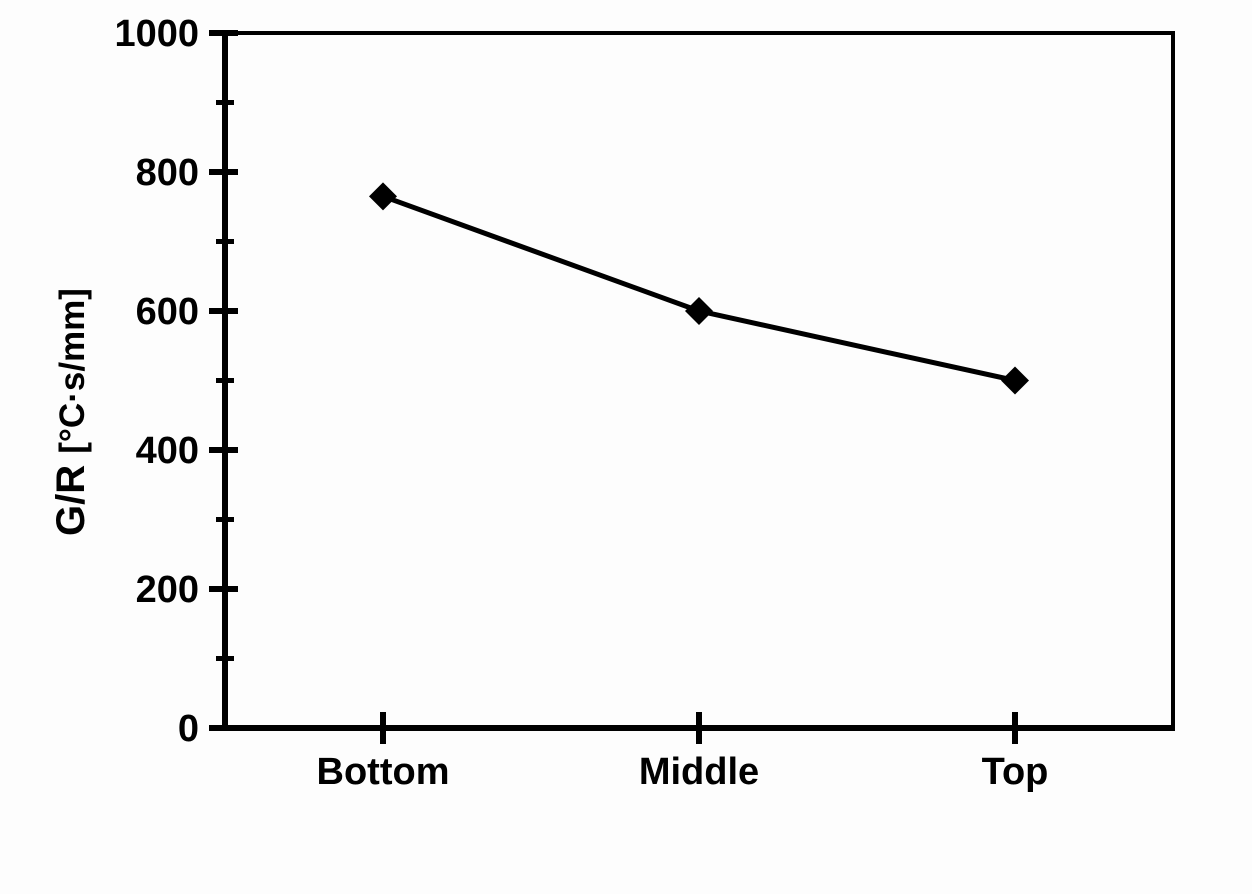  What do you see at coordinates (156, 34) in the screenshot?
I see `y-tick-label: 1000` at bounding box center [156, 34].